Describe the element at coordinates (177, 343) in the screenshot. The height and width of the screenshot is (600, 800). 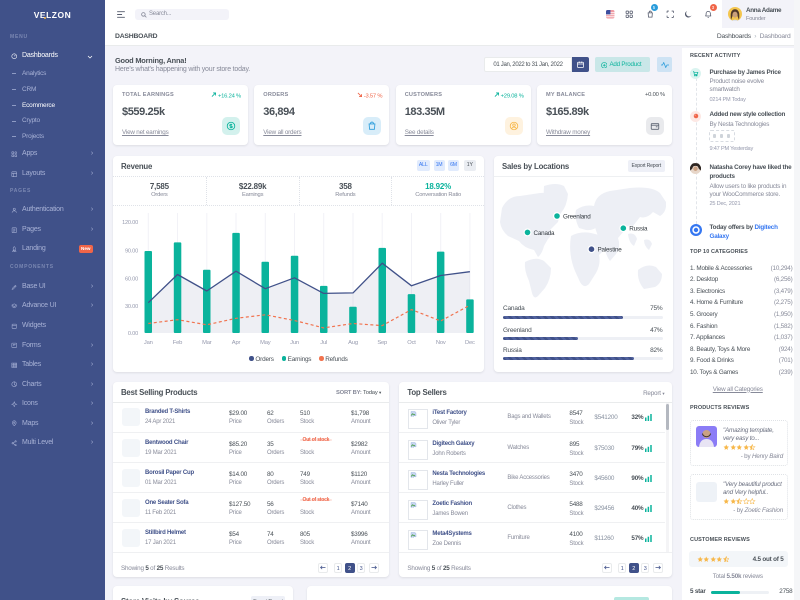
I see `svg-text: Feb` at that location.